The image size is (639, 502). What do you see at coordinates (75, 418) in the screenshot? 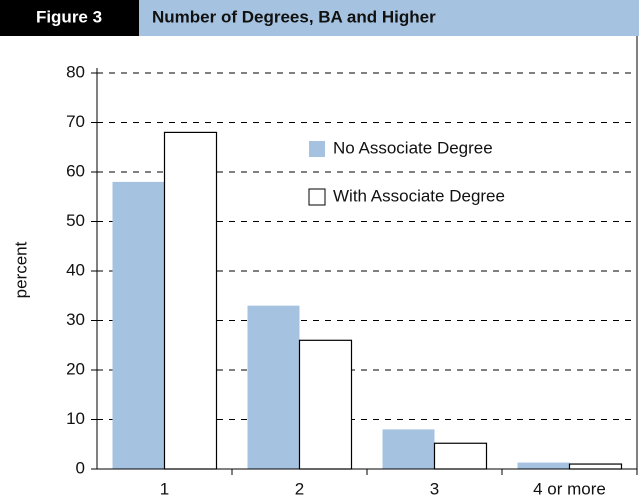
I see `y-tick-label: 10` at bounding box center [75, 418].